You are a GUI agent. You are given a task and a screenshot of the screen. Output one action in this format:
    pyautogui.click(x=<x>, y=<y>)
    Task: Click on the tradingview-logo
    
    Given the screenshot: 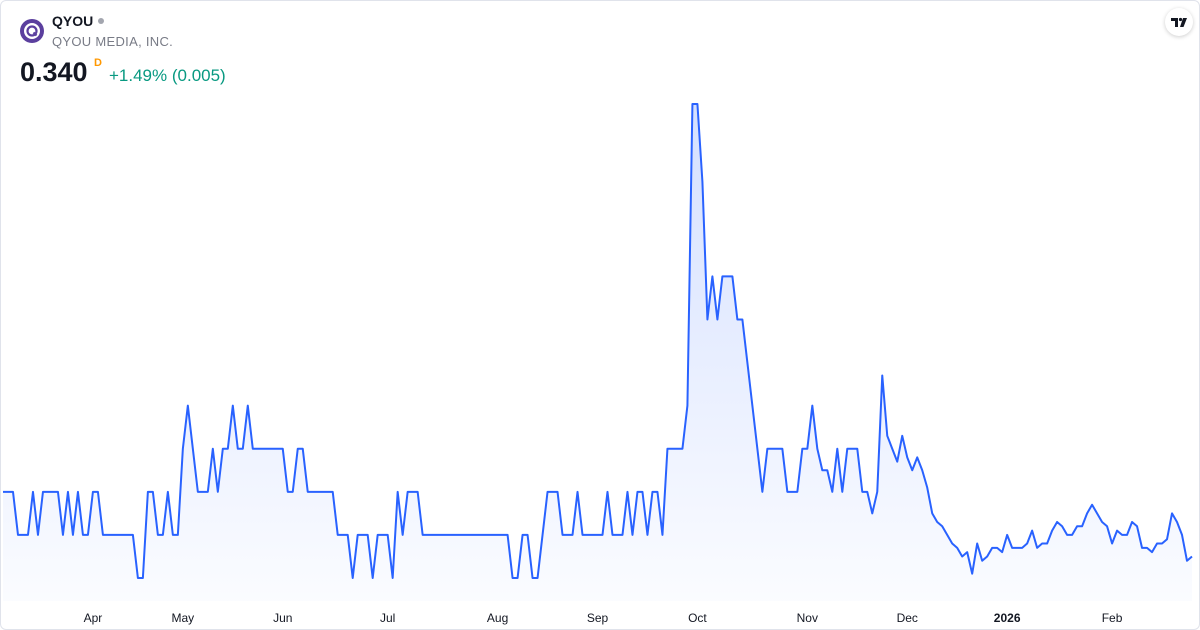 What is the action you would take?
    pyautogui.click(x=1179, y=22)
    